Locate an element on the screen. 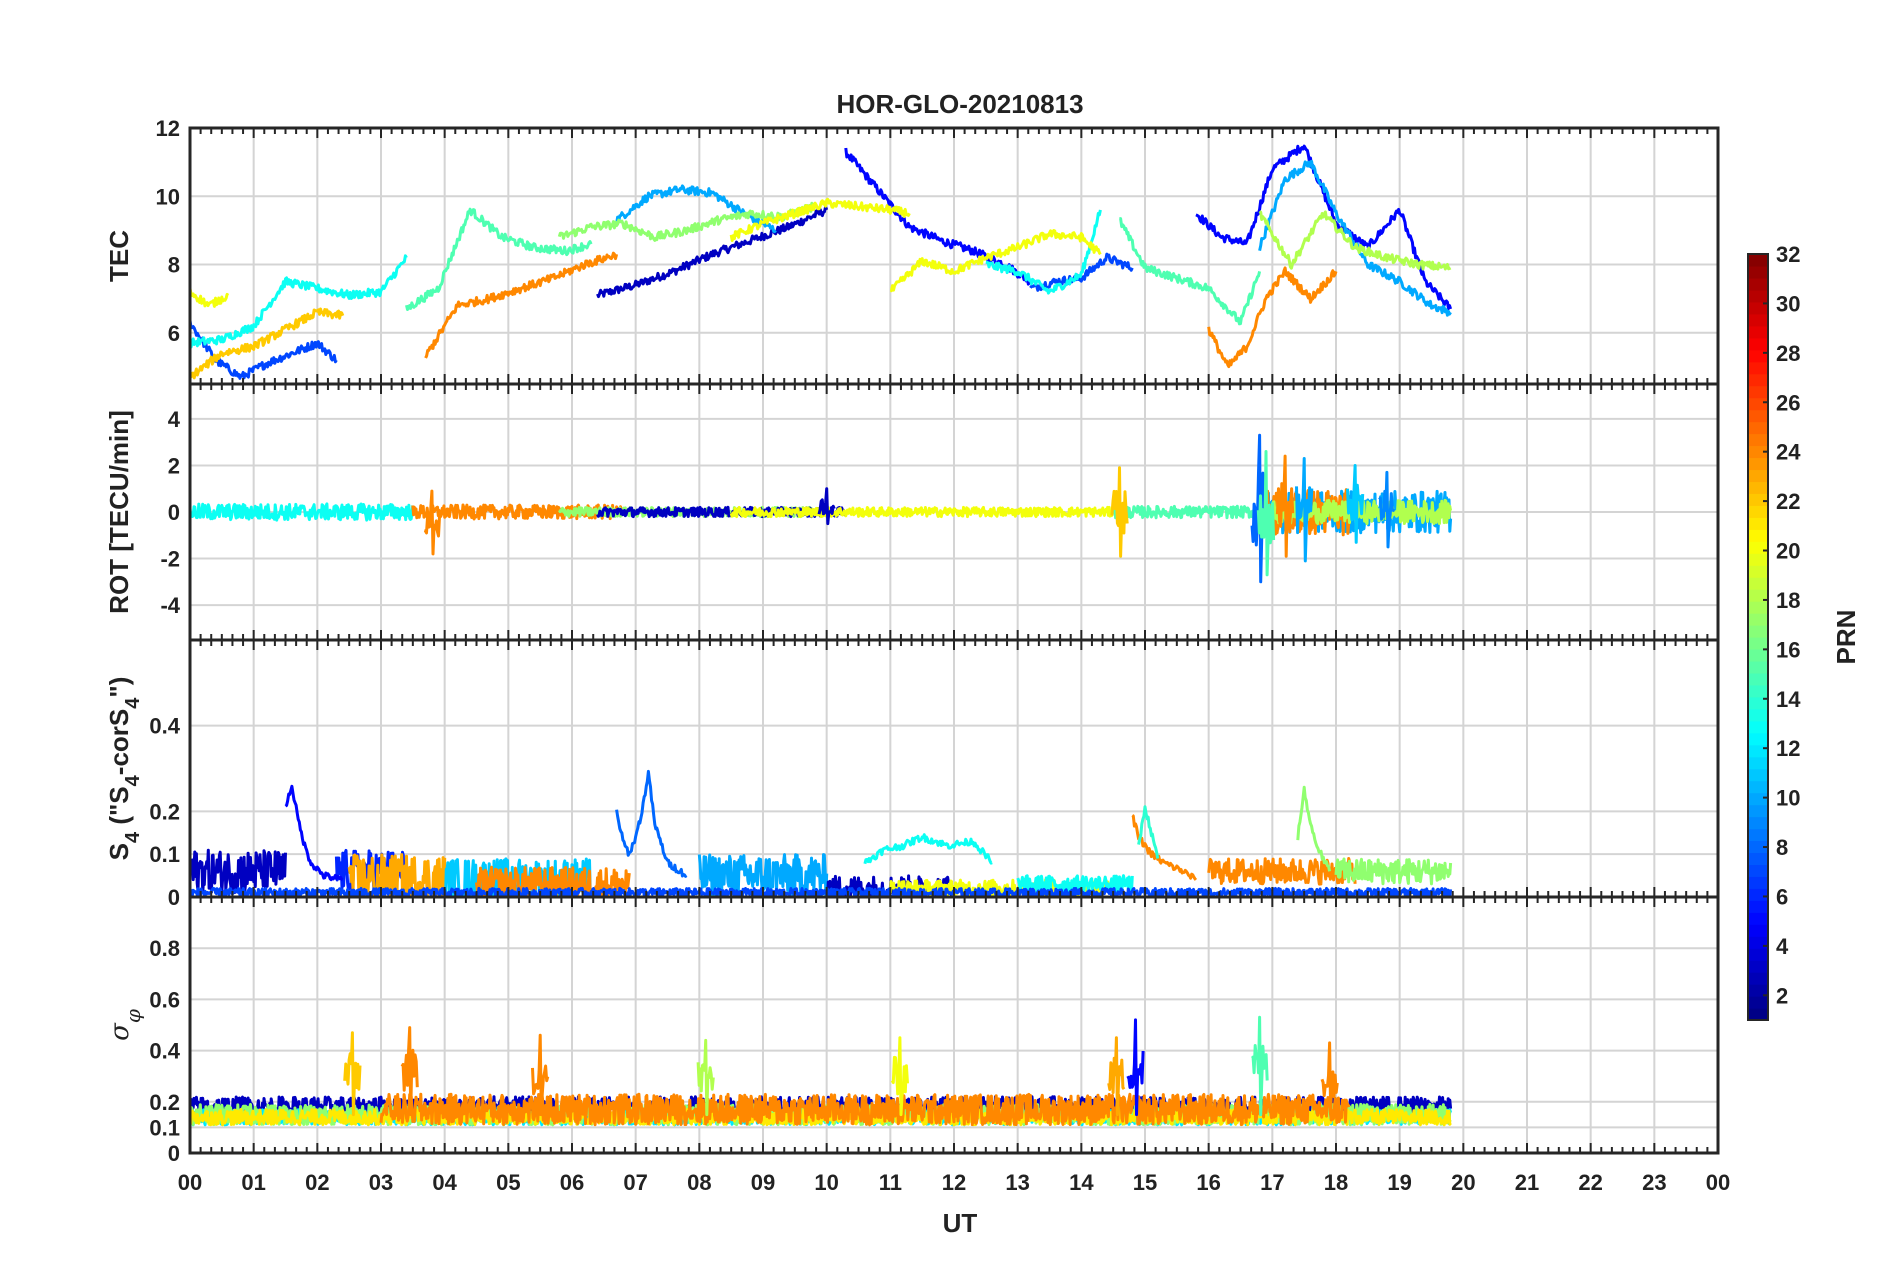  x-tick-label: 08 is located at coordinates (699, 1182).